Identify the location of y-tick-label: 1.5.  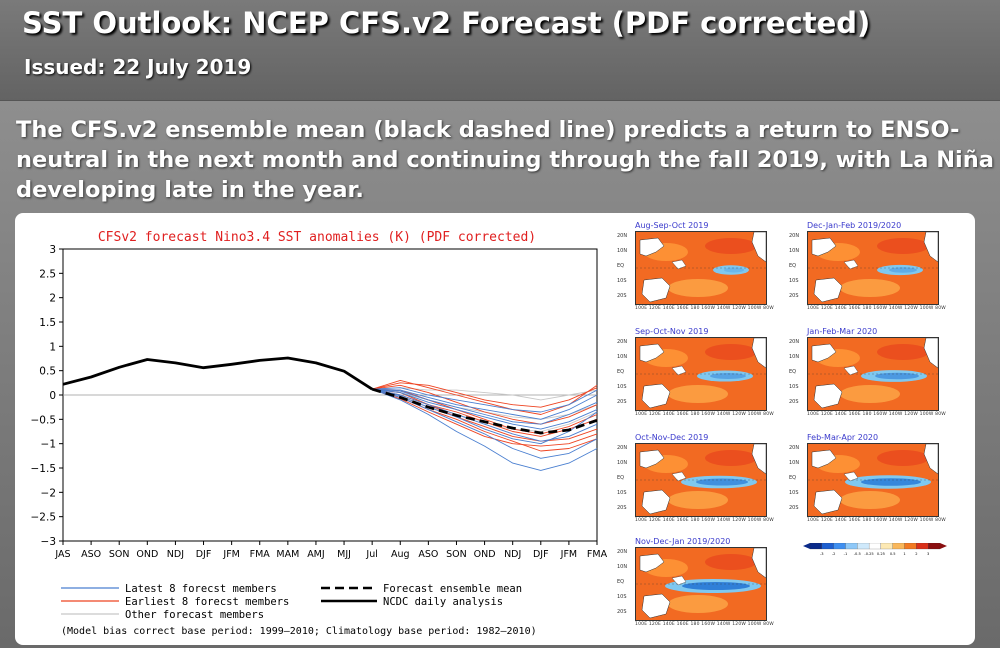
(47, 323).